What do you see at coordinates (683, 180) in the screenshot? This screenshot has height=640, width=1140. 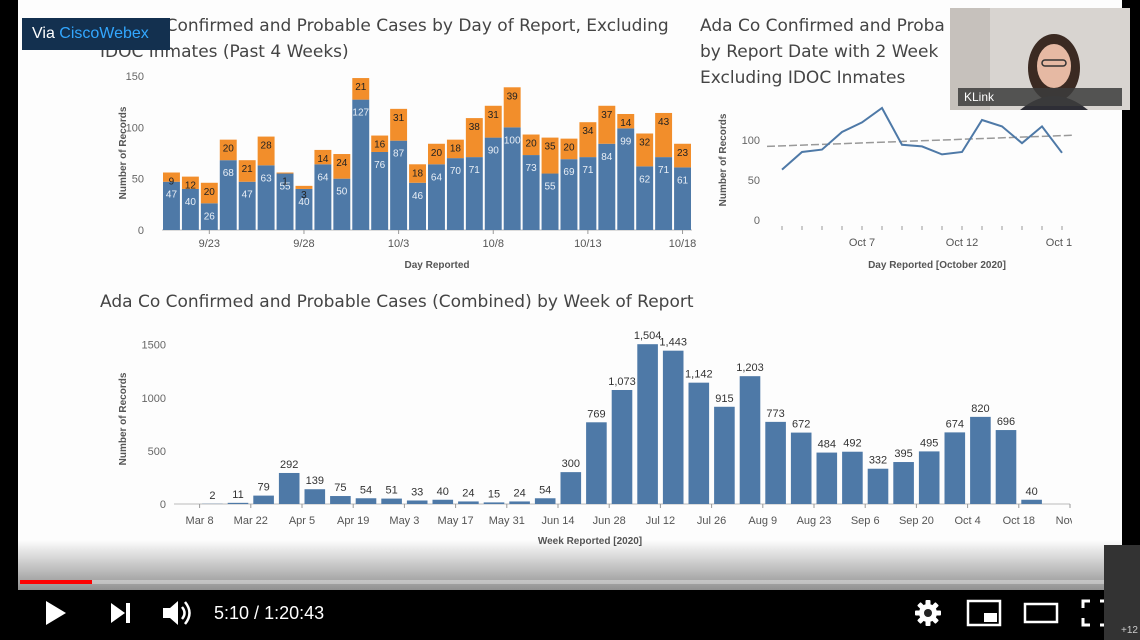 I see `confirmed-label: 61` at bounding box center [683, 180].